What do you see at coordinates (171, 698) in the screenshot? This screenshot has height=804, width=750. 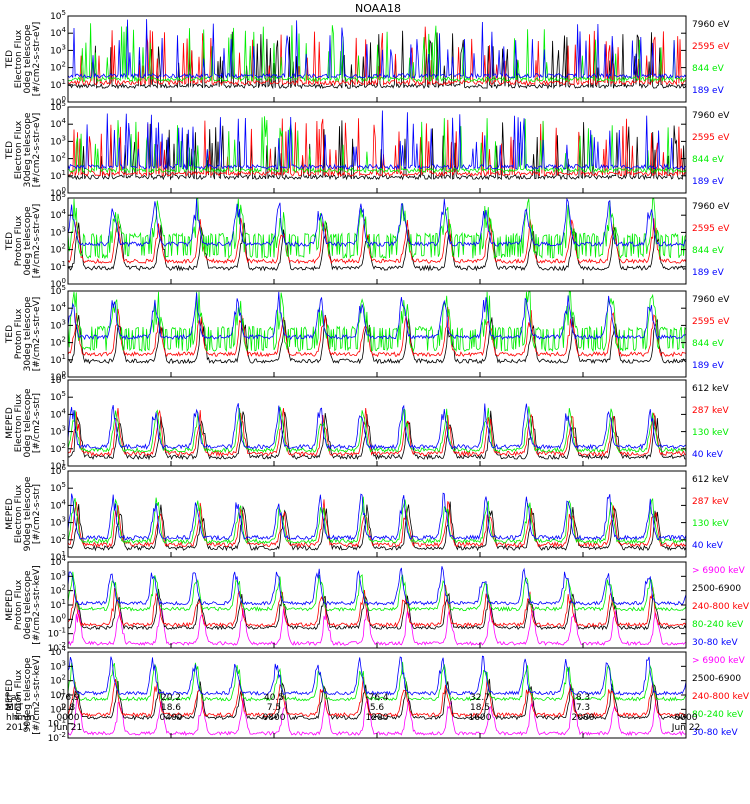 I see `x-tick-label: 20.2` at bounding box center [171, 698].